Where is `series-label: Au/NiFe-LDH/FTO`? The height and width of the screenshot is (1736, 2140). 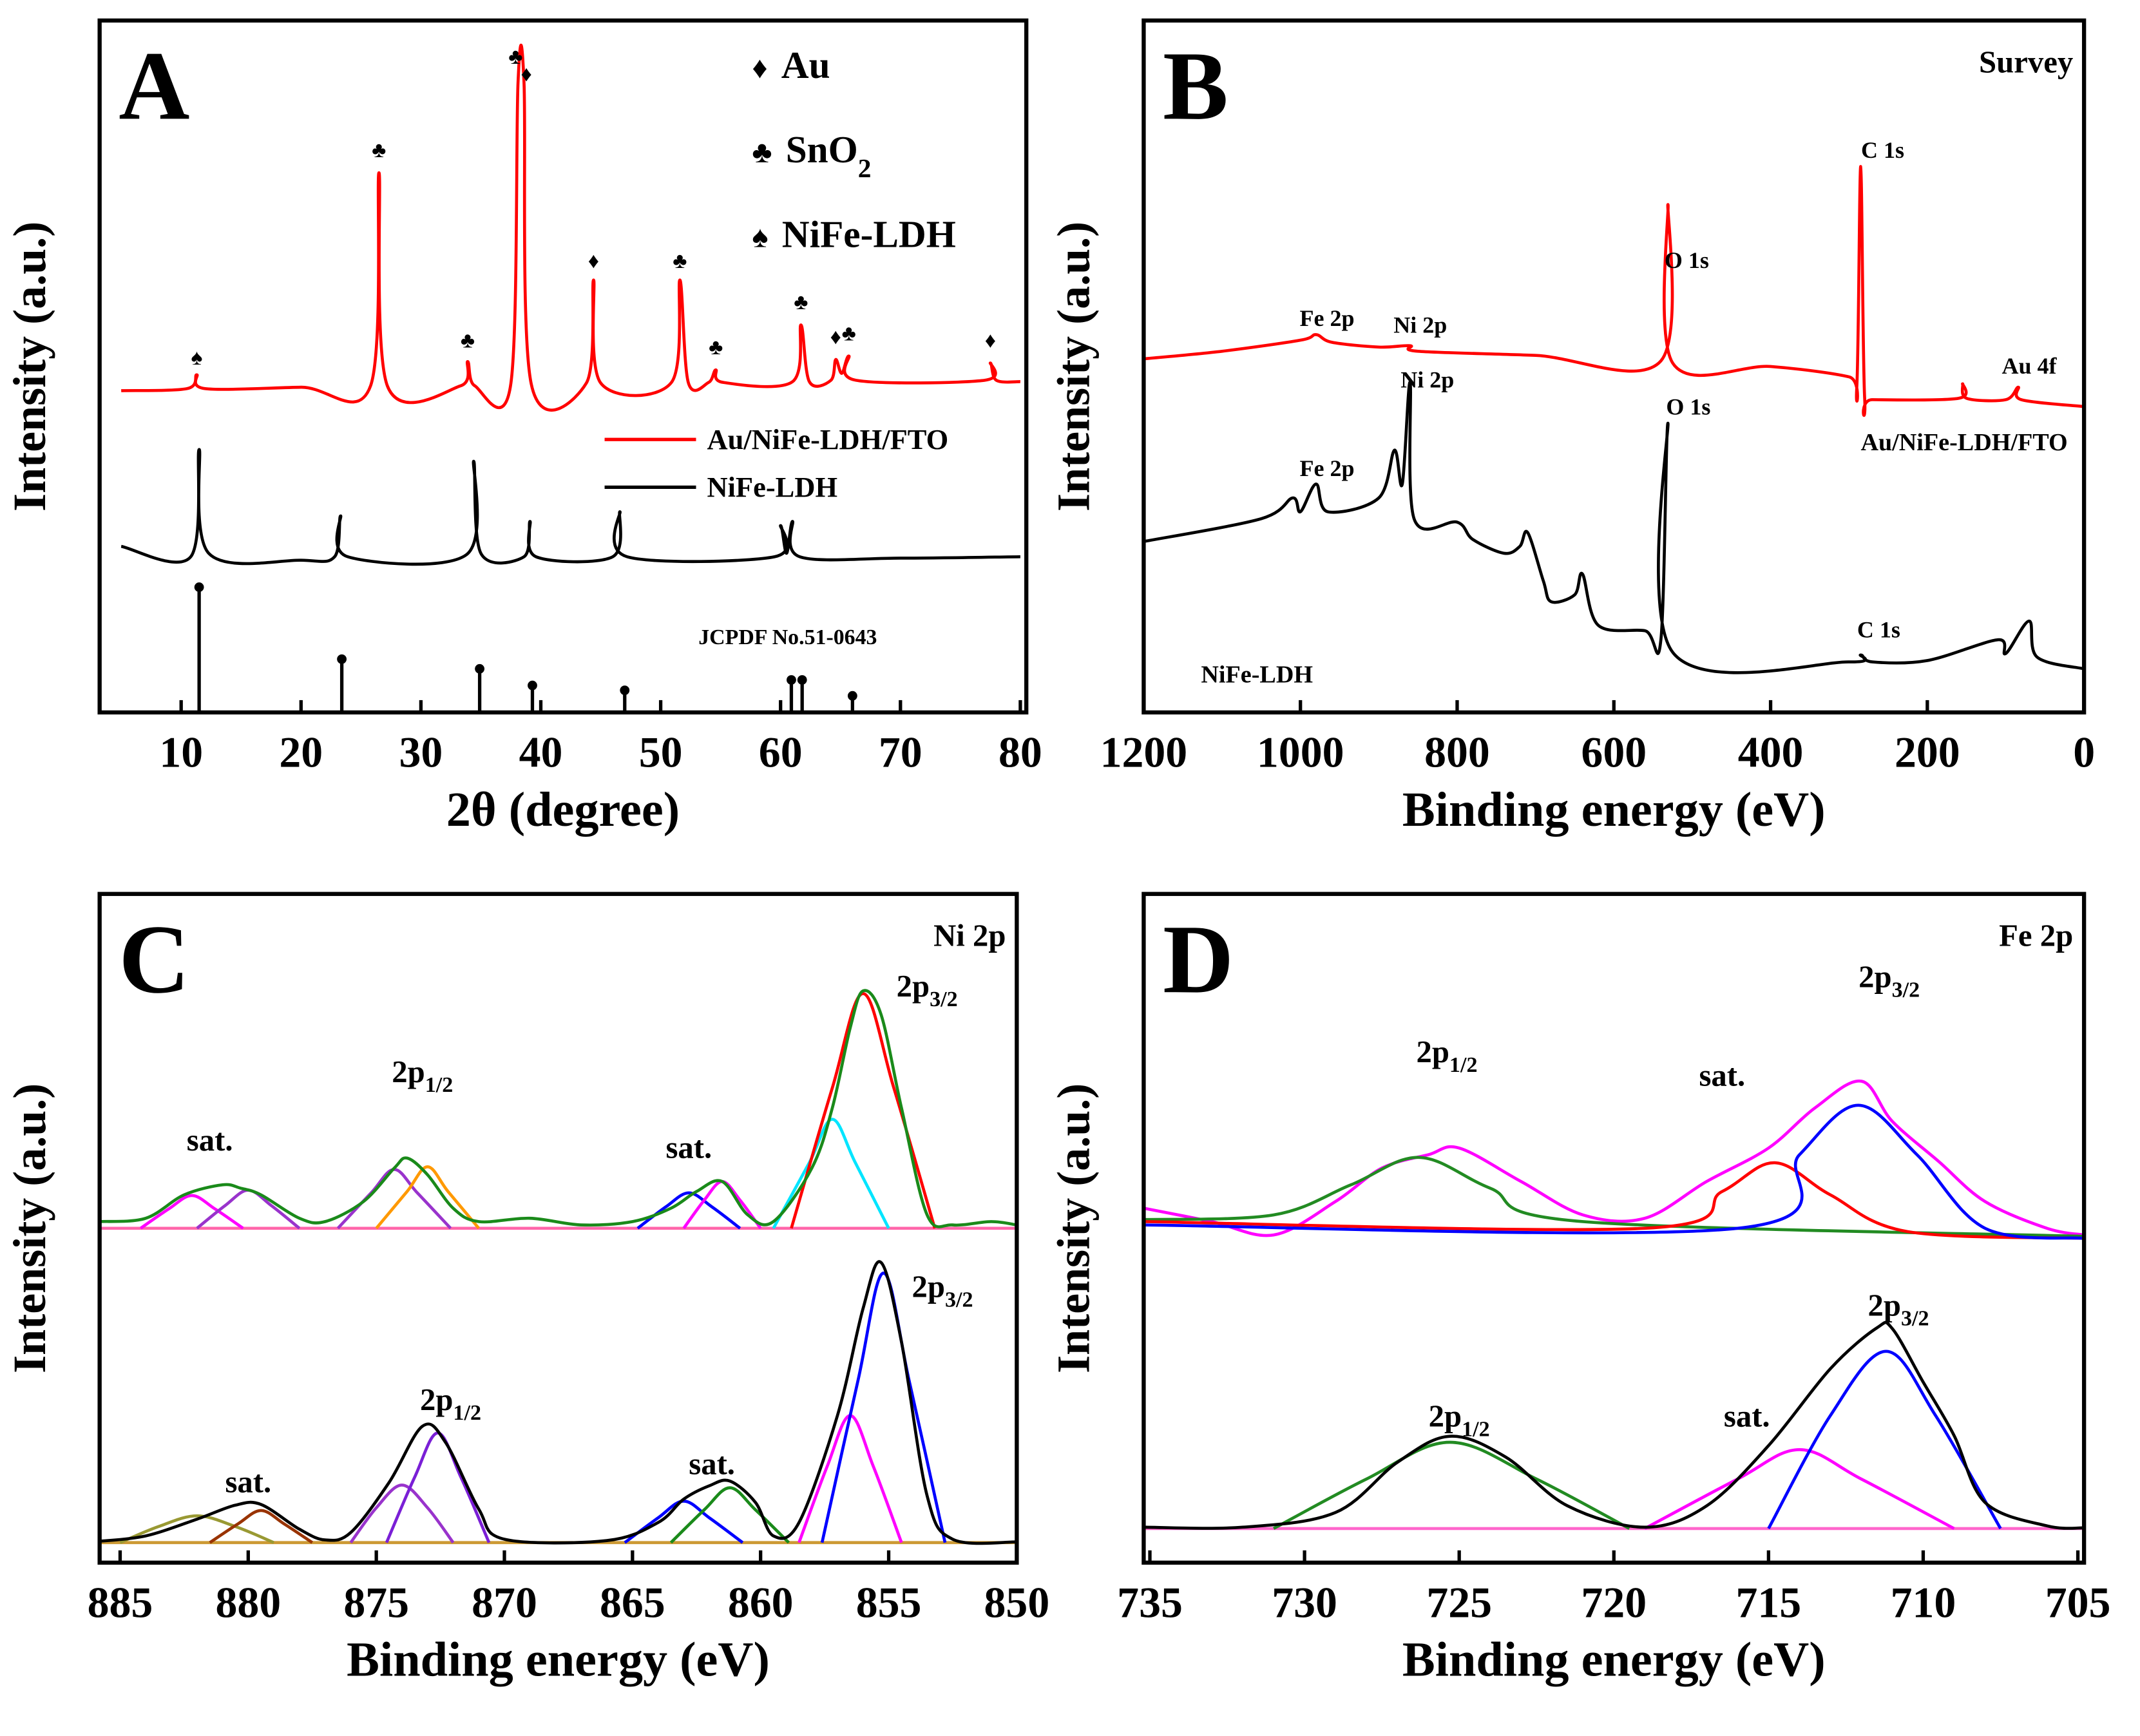
series-label: Au/NiFe-LDH/FTO is located at coordinates (1963, 442).